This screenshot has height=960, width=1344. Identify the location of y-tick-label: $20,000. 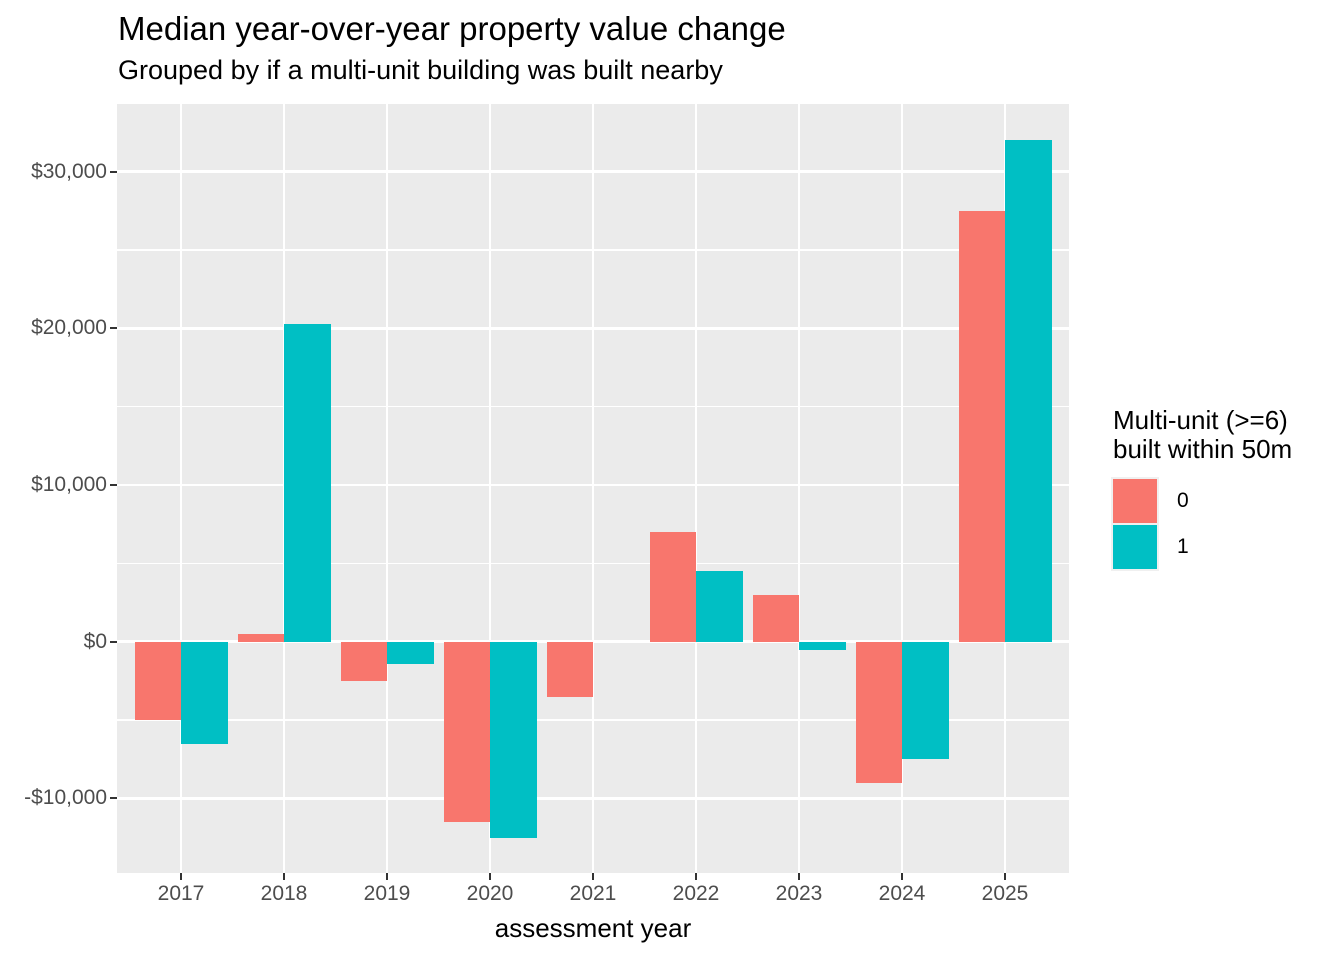
(69, 328).